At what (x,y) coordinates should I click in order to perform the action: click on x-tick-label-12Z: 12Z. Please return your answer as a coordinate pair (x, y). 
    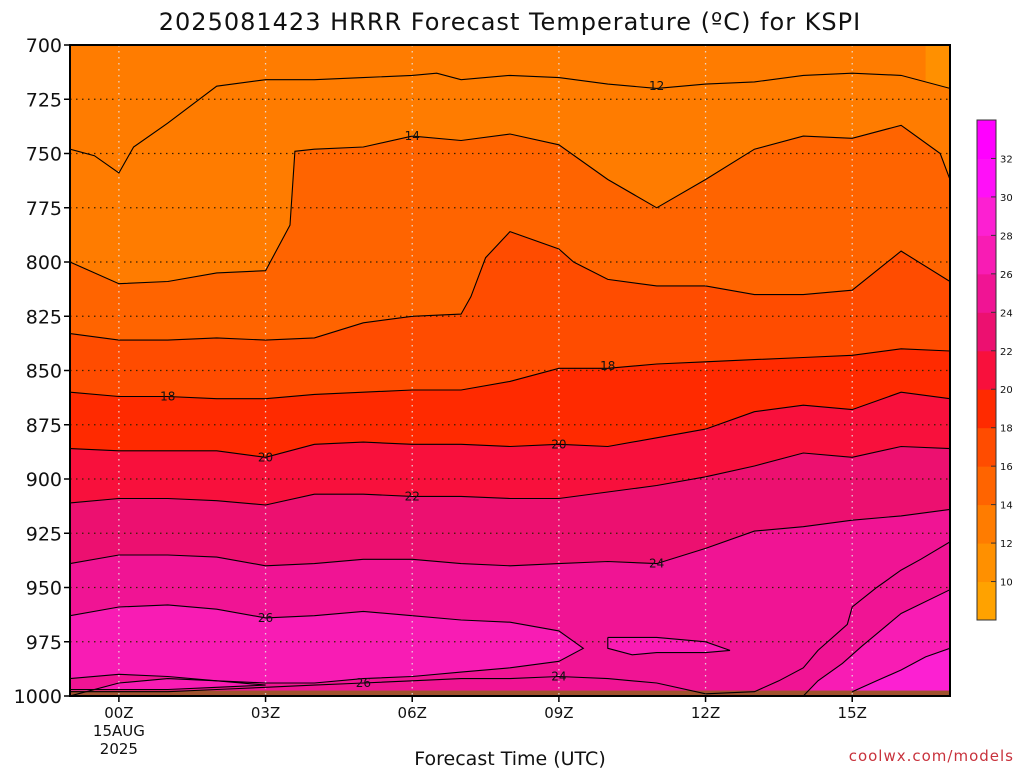
    Looking at the image, I should click on (705, 713).